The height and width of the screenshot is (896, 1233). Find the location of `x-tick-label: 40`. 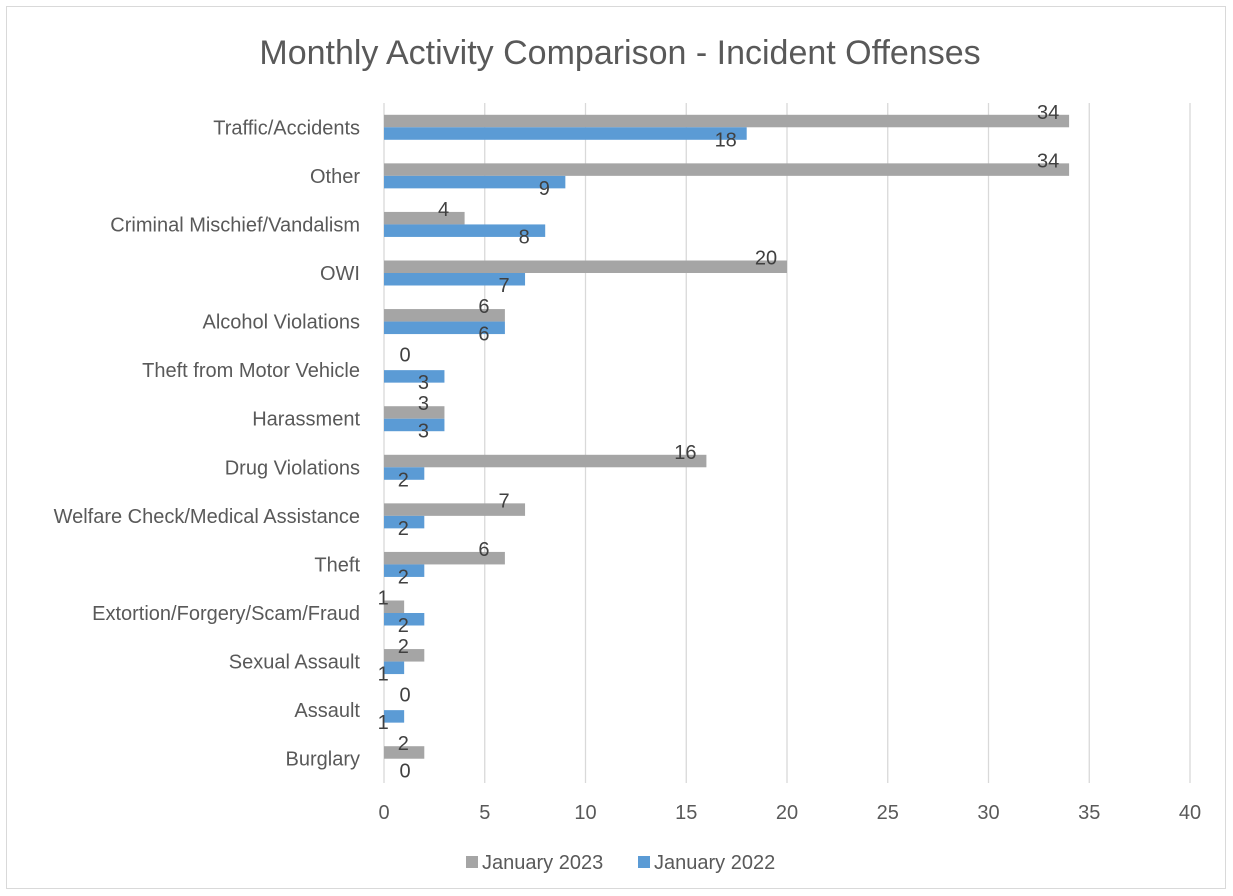

x-tick-label: 40 is located at coordinates (1190, 813).